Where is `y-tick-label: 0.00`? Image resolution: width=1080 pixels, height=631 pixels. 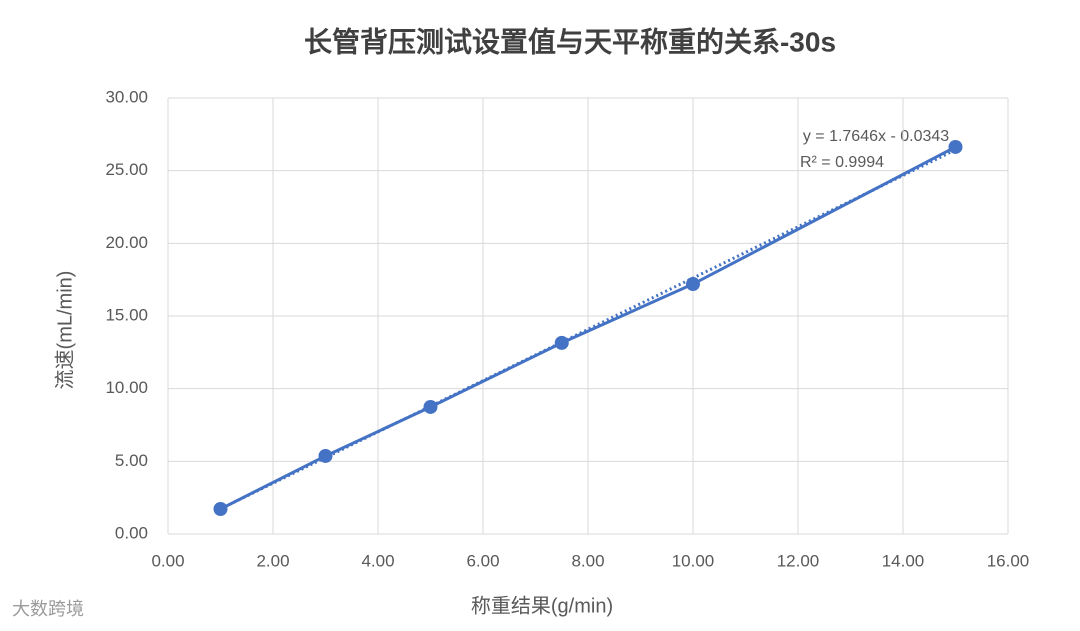 y-tick-label: 0.00 is located at coordinates (131, 532).